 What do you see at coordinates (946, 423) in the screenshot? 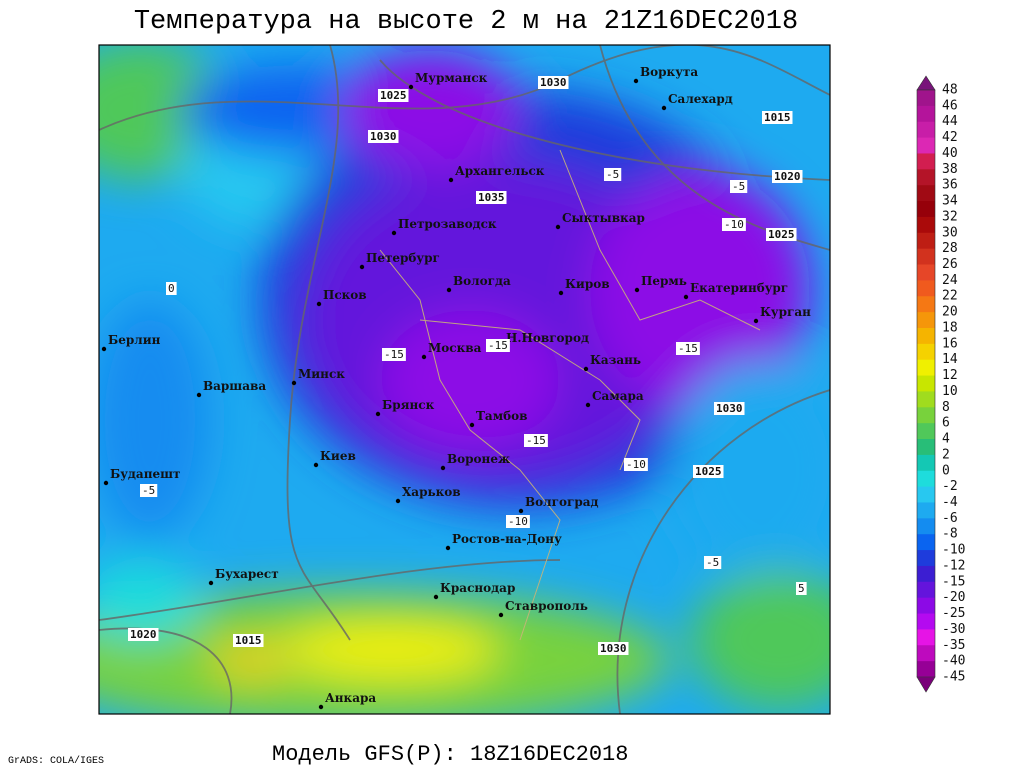
I see `colorbar-label: 6` at bounding box center [946, 423].